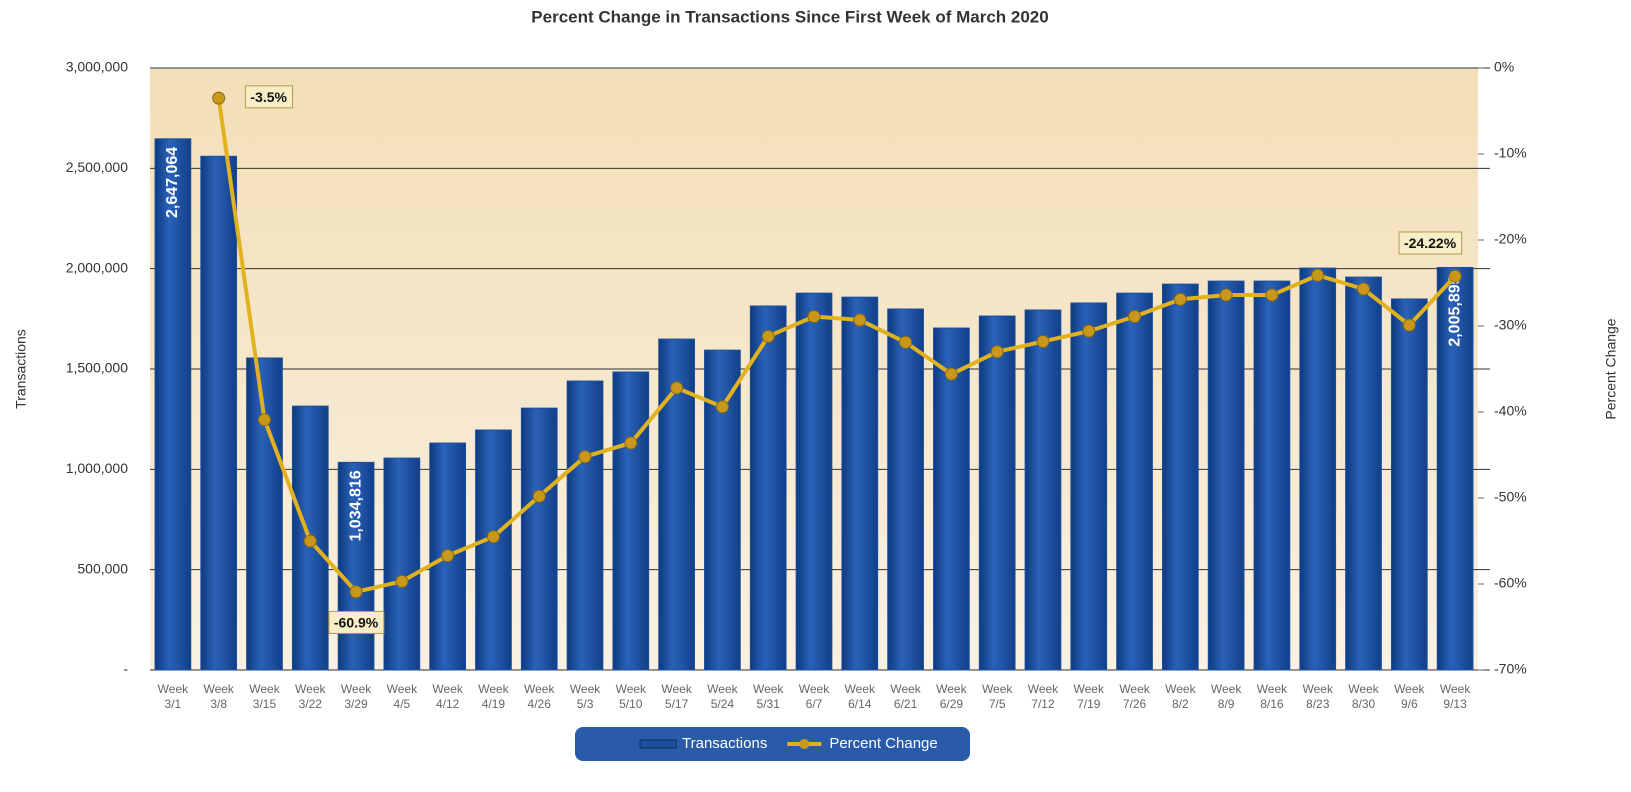 Image resolution: width=1631 pixels, height=792 pixels. I want to click on bar-value-label: 1,034,816, so click(355, 505).